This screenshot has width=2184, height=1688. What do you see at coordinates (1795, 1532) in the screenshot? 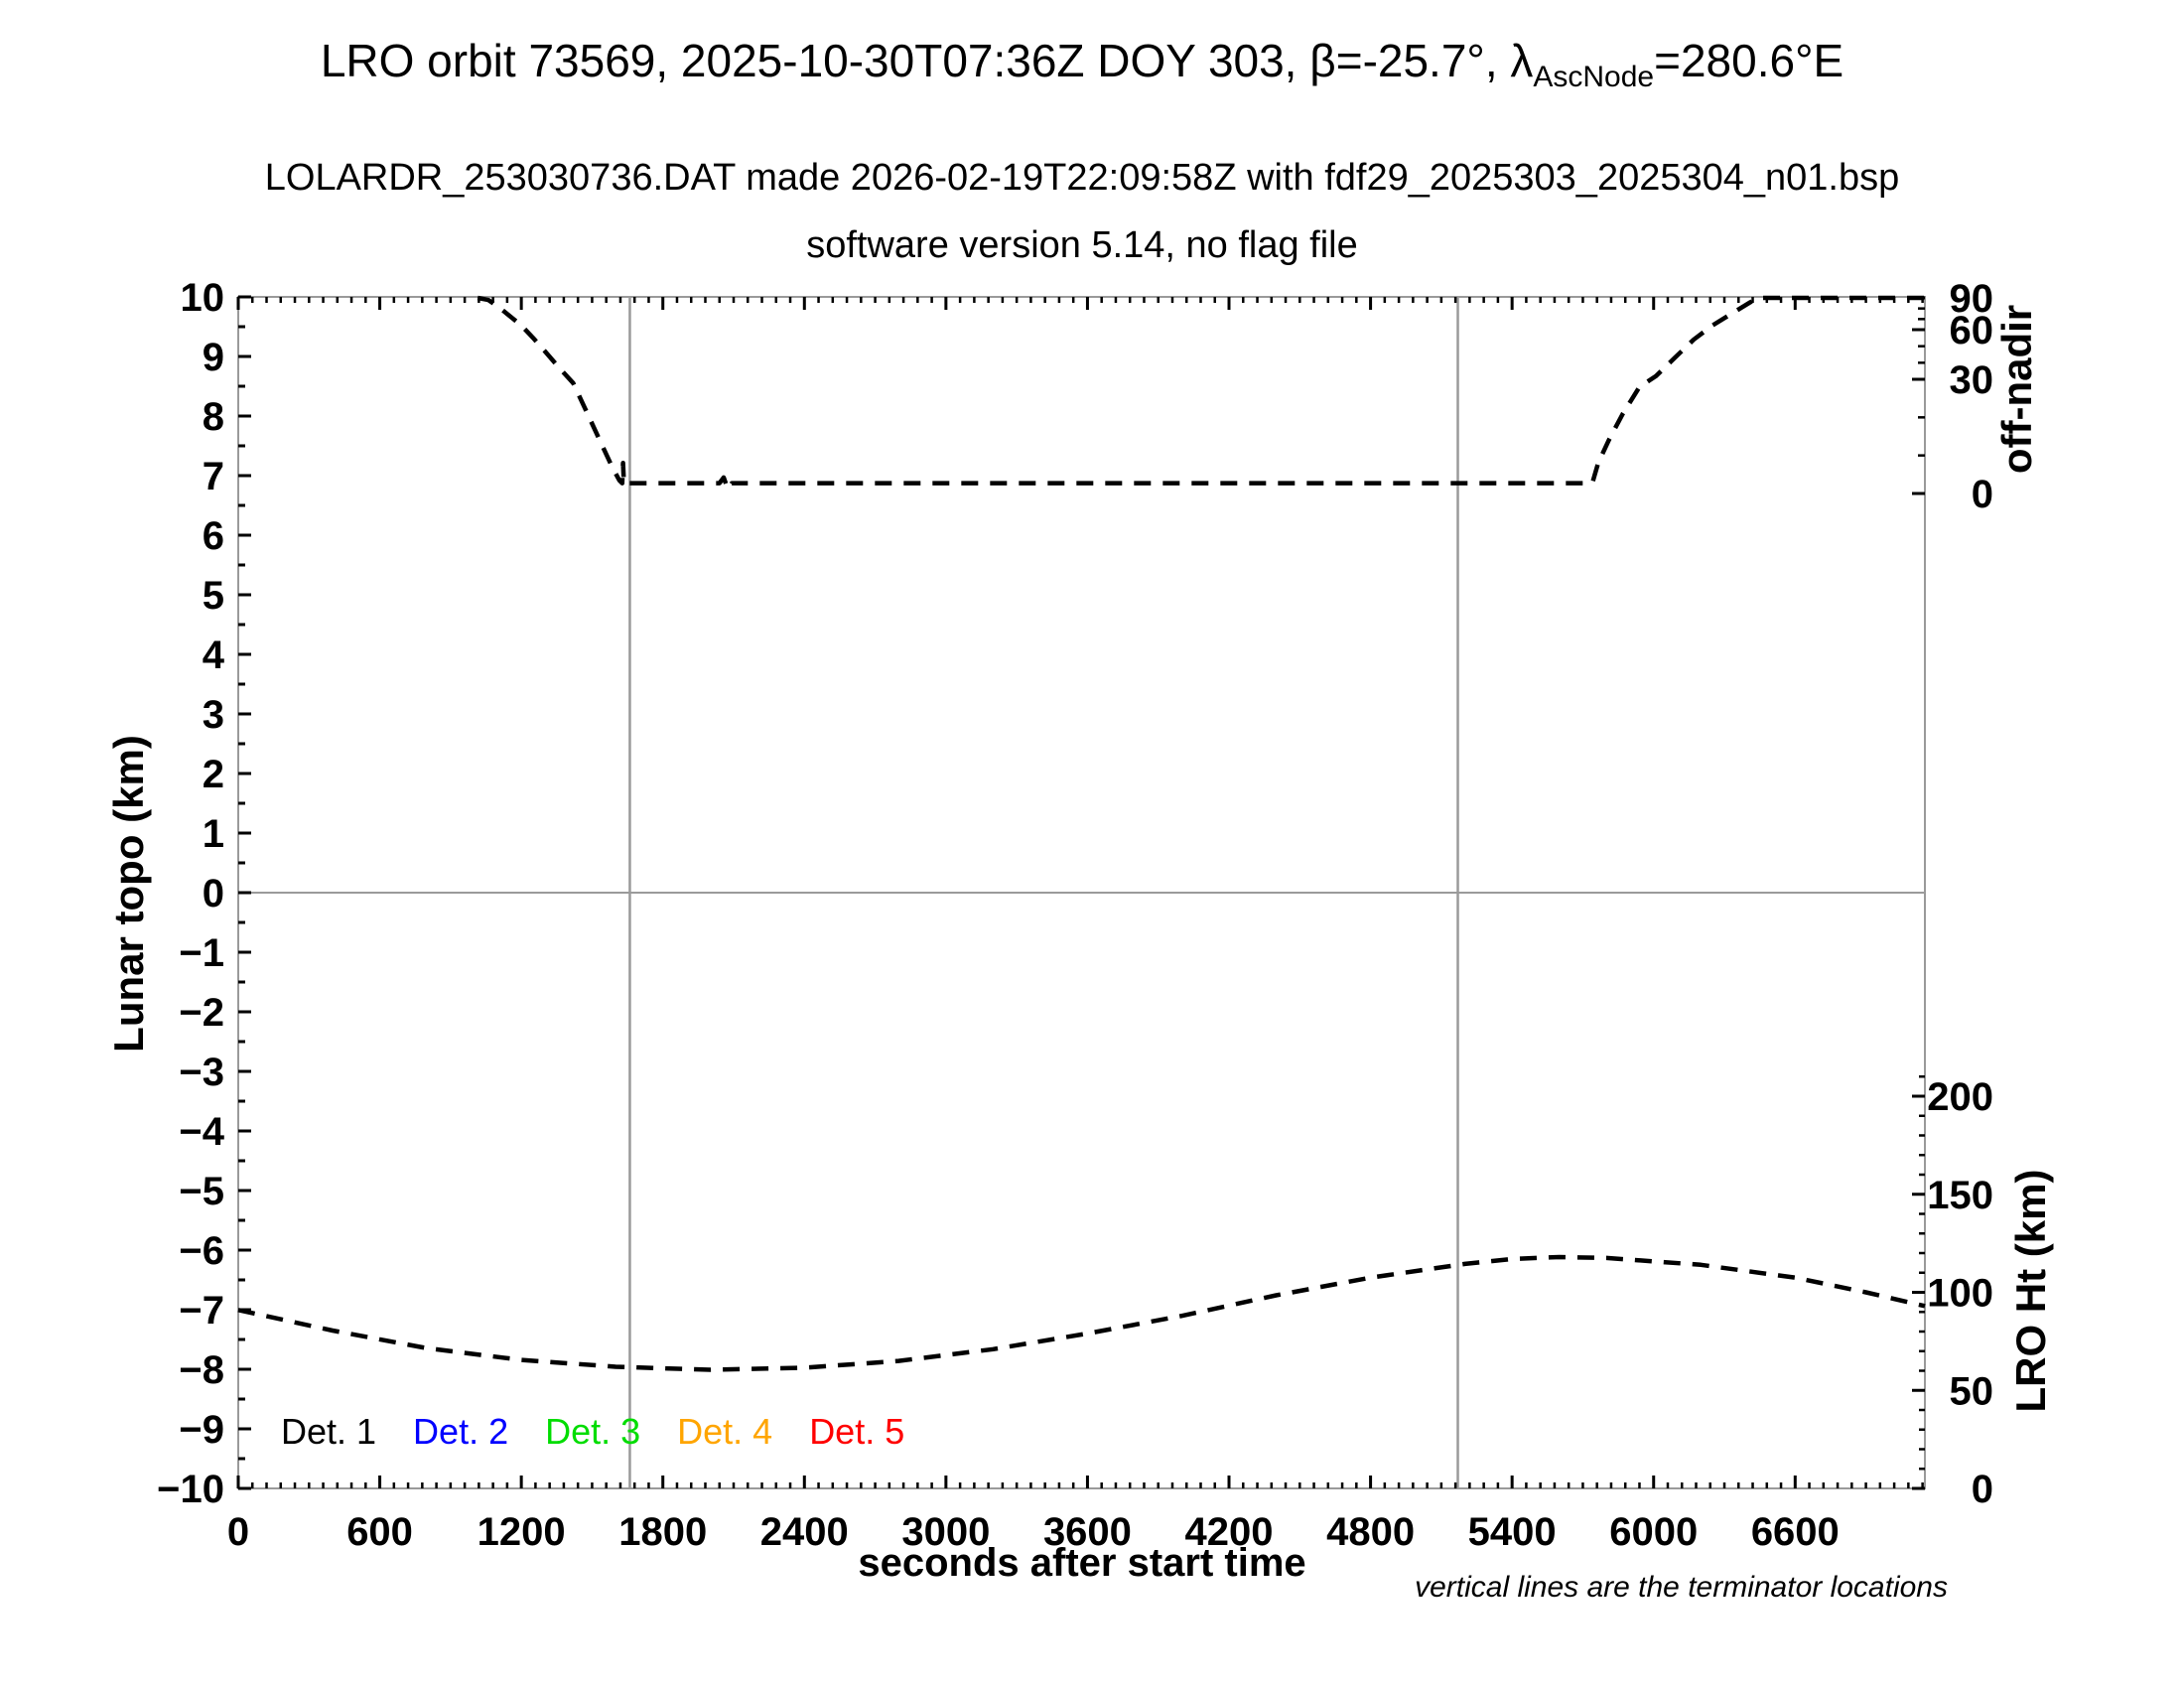
I see `x-tick-label: 6600` at bounding box center [1795, 1532].